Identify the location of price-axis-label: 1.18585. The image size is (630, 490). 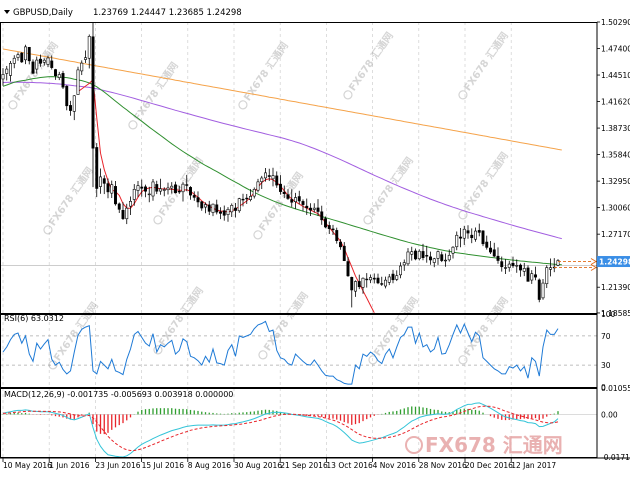
(615, 313).